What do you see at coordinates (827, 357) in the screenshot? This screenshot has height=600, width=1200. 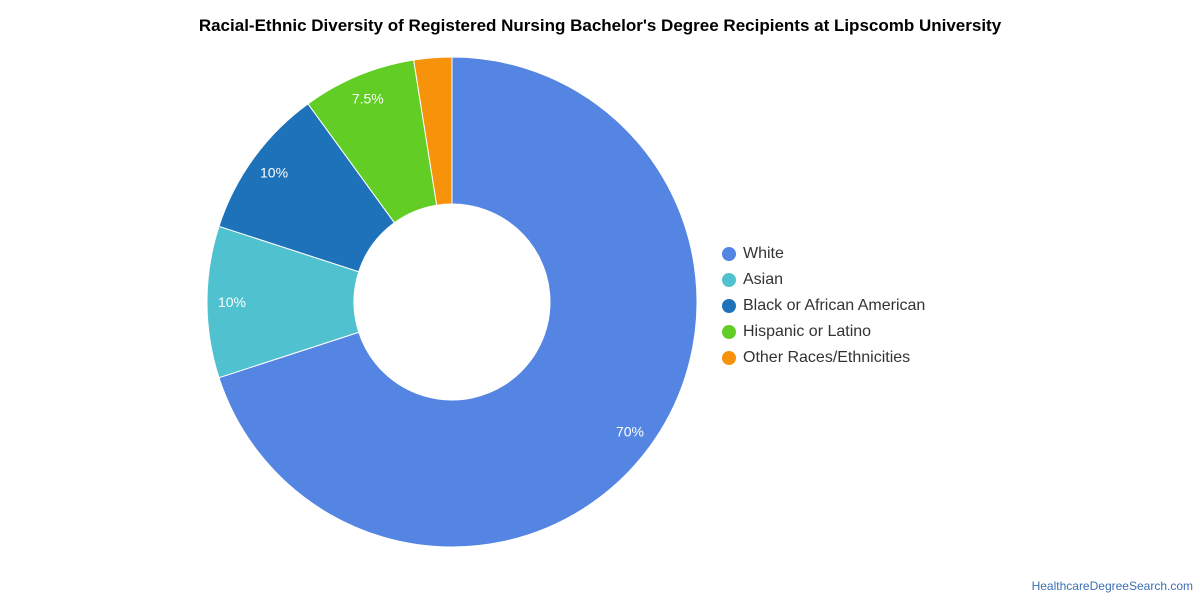 I see `legend-label: Other Races/Ethnicities` at bounding box center [827, 357].